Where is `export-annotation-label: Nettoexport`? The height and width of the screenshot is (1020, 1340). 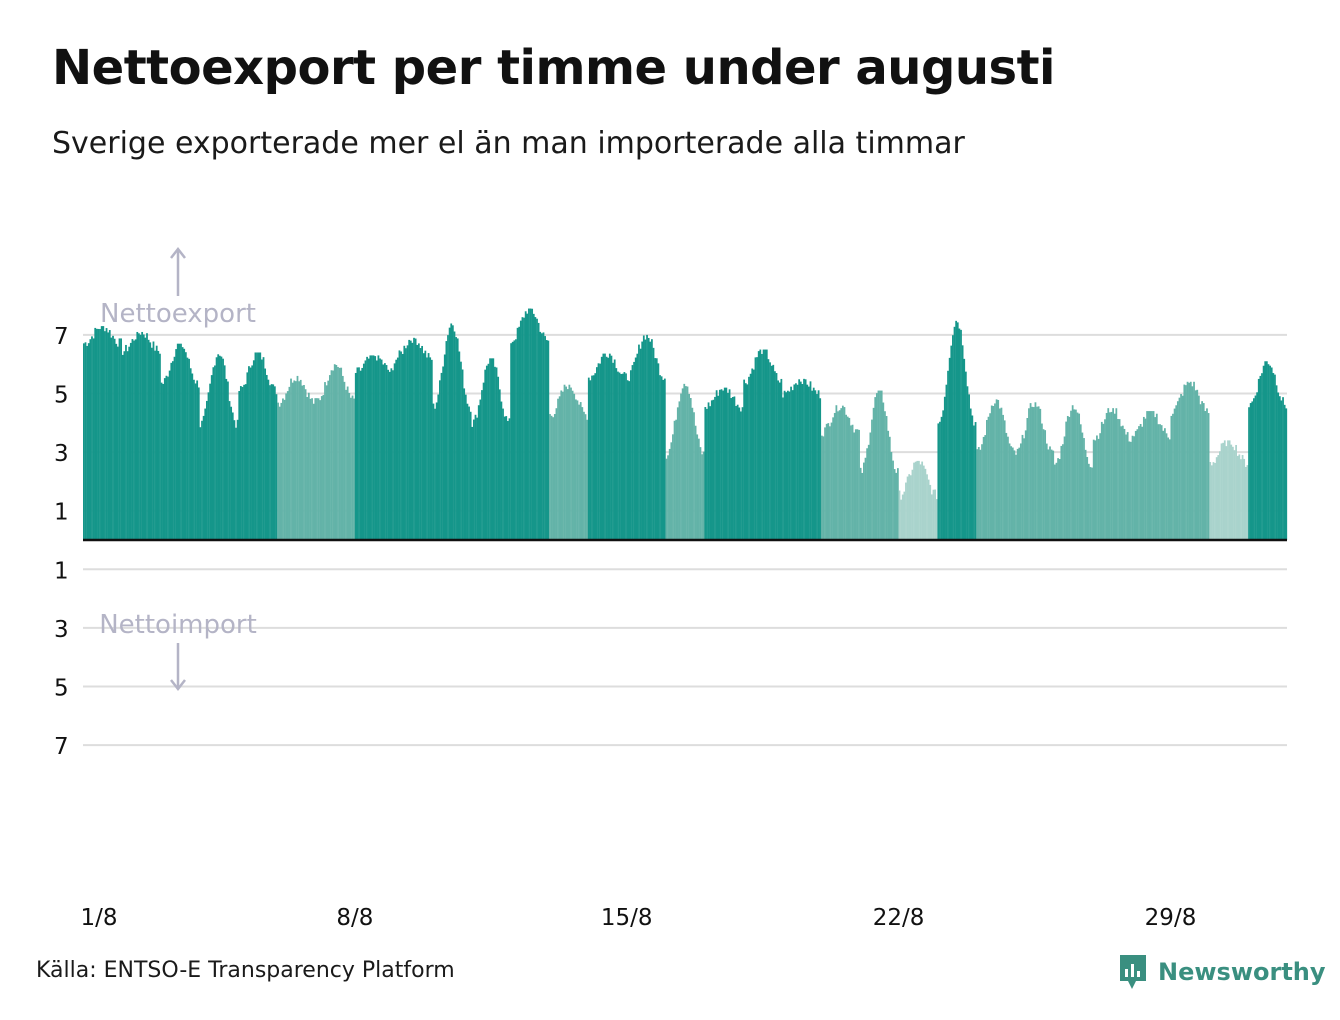 export-annotation-label: Nettoexport is located at coordinates (178, 314).